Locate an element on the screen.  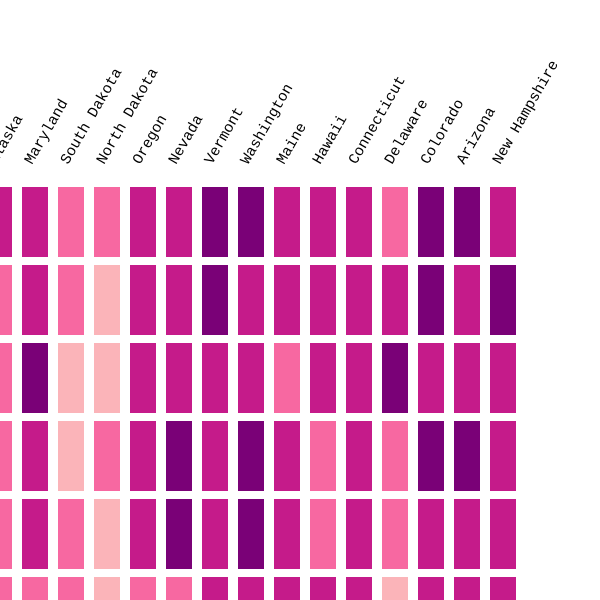
column-label: Maine is located at coordinates (292, 143).